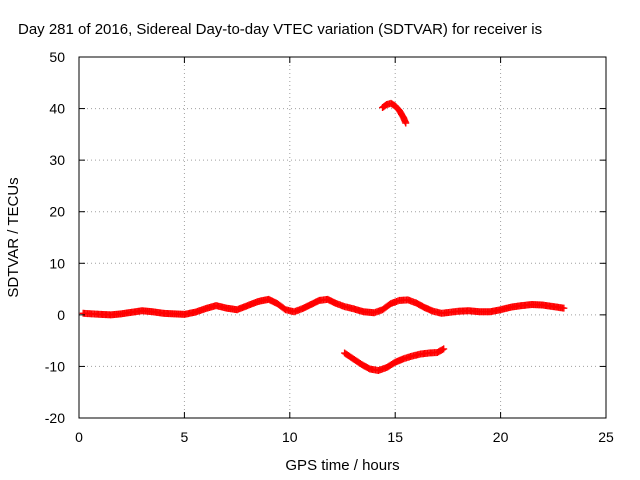  What do you see at coordinates (290, 437) in the screenshot?
I see `x-tick-label-2: 10` at bounding box center [290, 437].